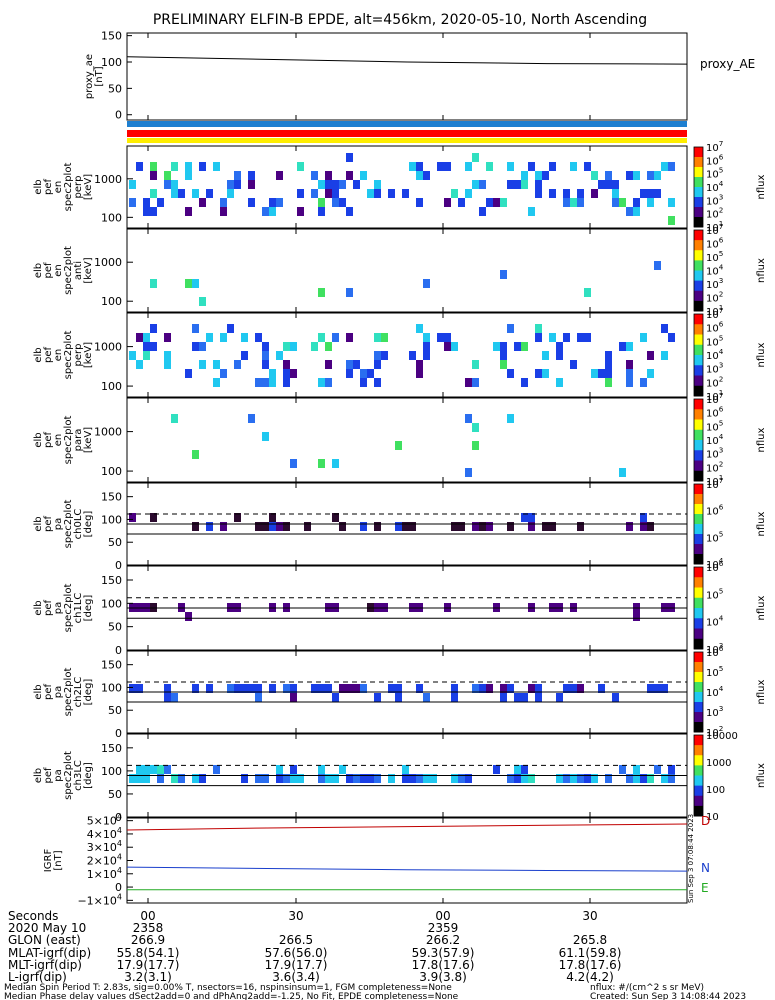 Image resolution: width=775 pixels, height=1000 pixels. Describe the element at coordinates (761, 186) in the screenshot. I see `colorbar-label: nflux` at that location.